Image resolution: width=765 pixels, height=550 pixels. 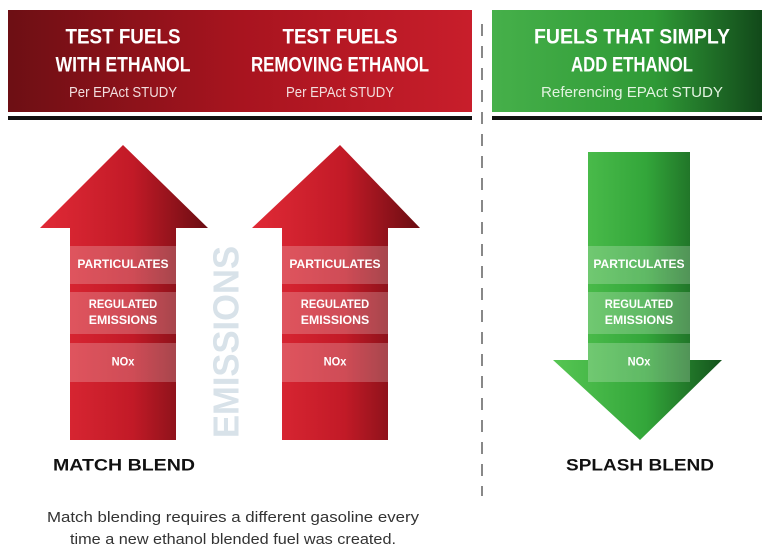 I want to click on header-title: WITH ETHANOL, so click(x=123, y=65).